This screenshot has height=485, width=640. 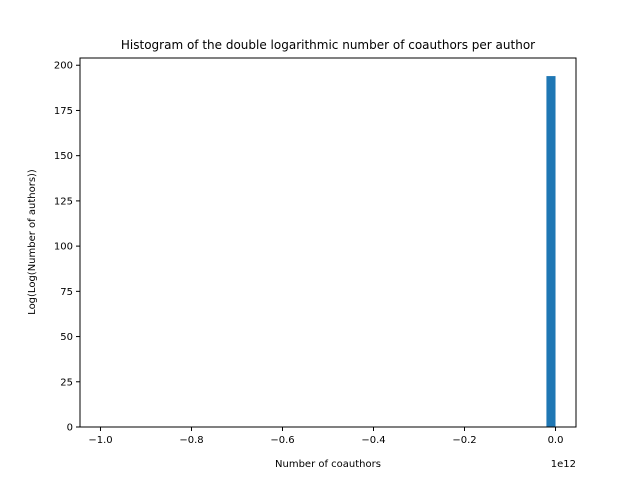 What do you see at coordinates (282, 440) in the screenshot?
I see `x-tick-label-2: −0.6` at bounding box center [282, 440].